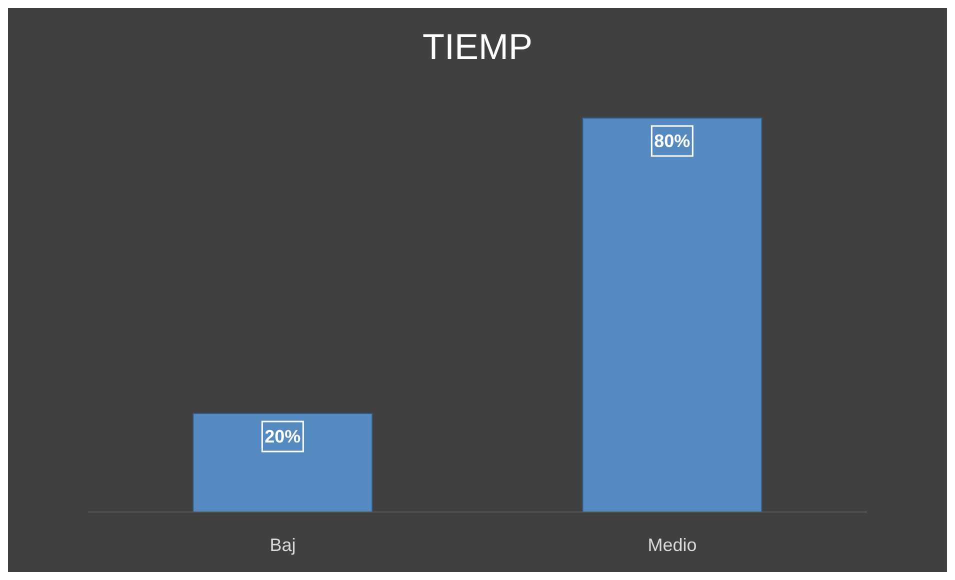 The image size is (955, 580). I want to click on data-label: 80%, so click(672, 141).